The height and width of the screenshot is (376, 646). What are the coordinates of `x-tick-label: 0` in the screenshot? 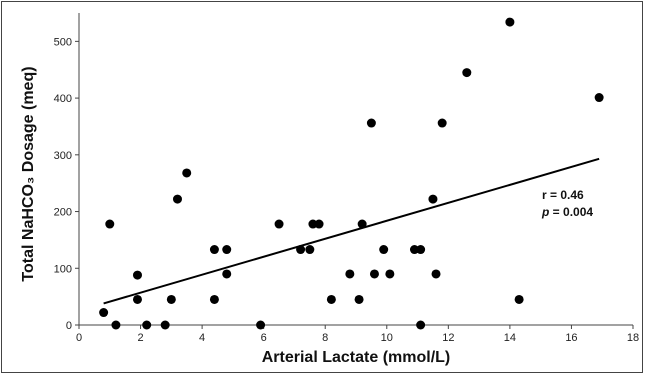 It's located at (79, 338).